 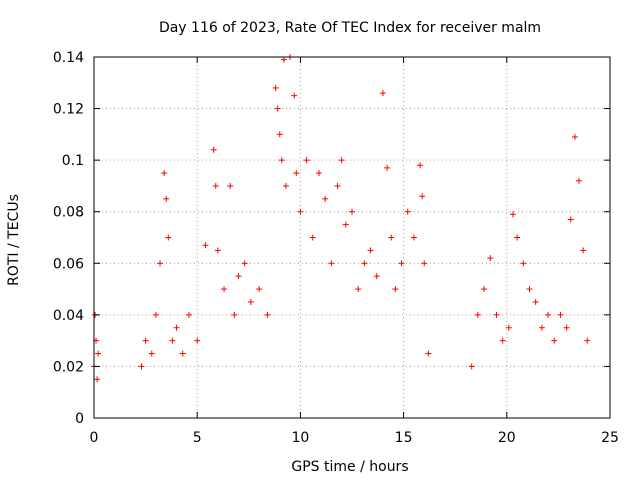 I want to click on y-tick-label: 0.08, so click(x=68, y=213).